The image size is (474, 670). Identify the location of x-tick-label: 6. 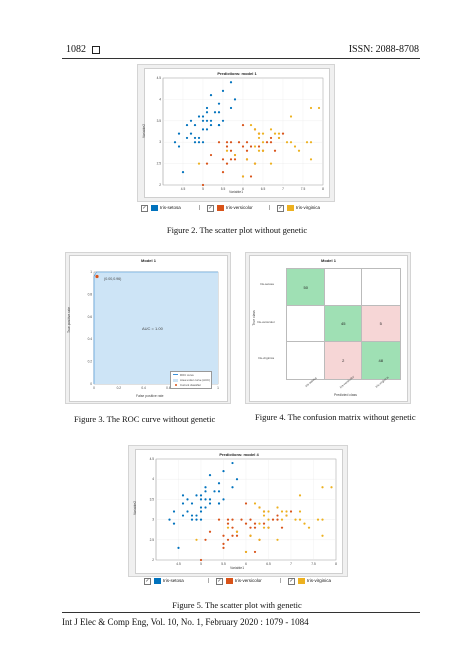
(243, 189).